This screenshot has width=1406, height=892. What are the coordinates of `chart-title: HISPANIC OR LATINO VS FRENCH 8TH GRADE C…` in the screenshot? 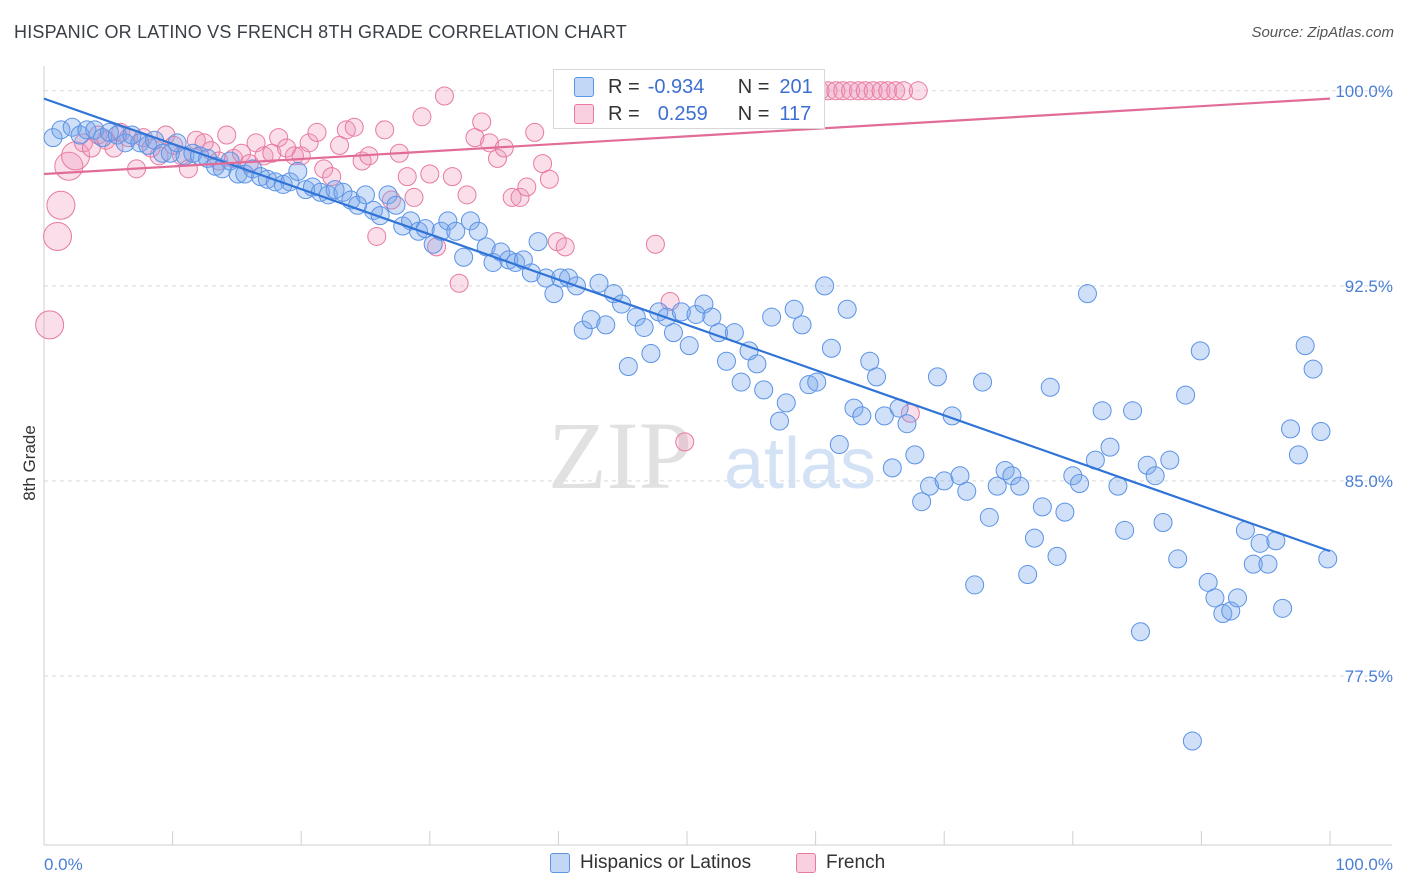 It's located at (320, 32).